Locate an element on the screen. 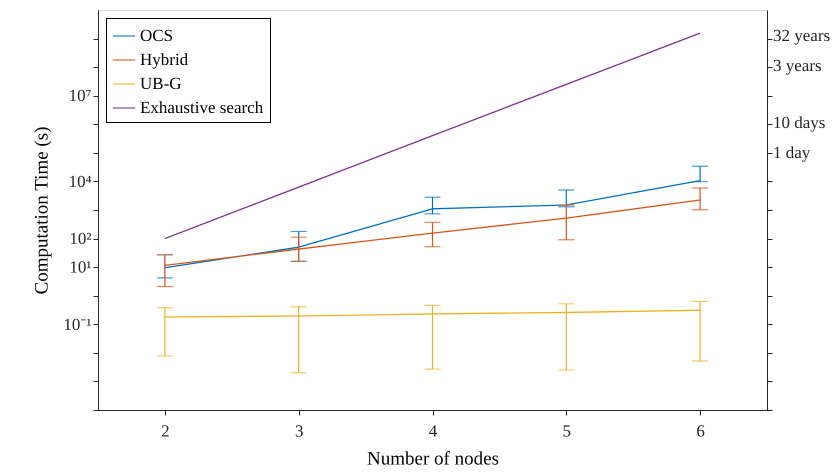 This screenshot has height=476, width=840. y-tick-label: 10⁴ is located at coordinates (80, 181).